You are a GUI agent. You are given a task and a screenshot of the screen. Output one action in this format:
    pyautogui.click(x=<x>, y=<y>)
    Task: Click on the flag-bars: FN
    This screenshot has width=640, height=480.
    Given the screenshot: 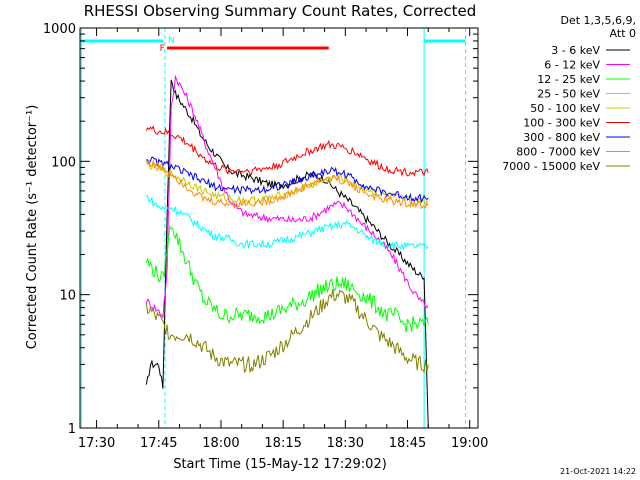 What is the action you would take?
    pyautogui.click(x=273, y=45)
    